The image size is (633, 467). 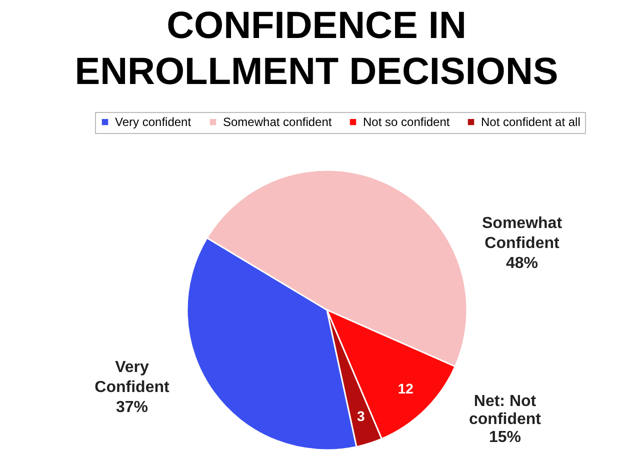 I want to click on chart-title: CONFIDENCE IN ENROLLMENT DECISIONS, so click(x=316, y=49).